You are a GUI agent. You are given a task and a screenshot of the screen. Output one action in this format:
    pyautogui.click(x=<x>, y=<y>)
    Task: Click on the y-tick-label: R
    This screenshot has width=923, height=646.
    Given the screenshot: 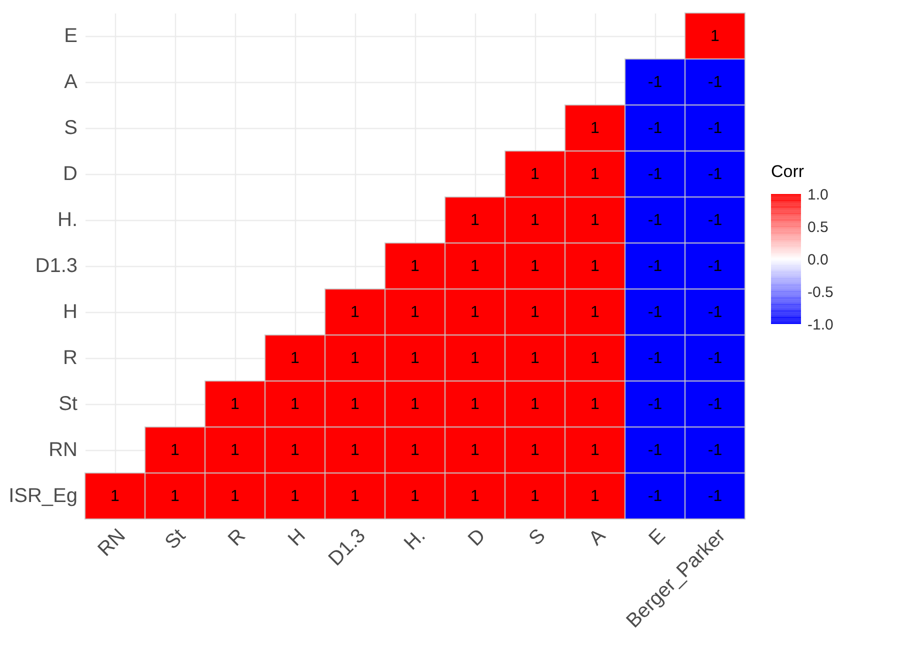 What is the action you would take?
    pyautogui.click(x=70, y=358)
    